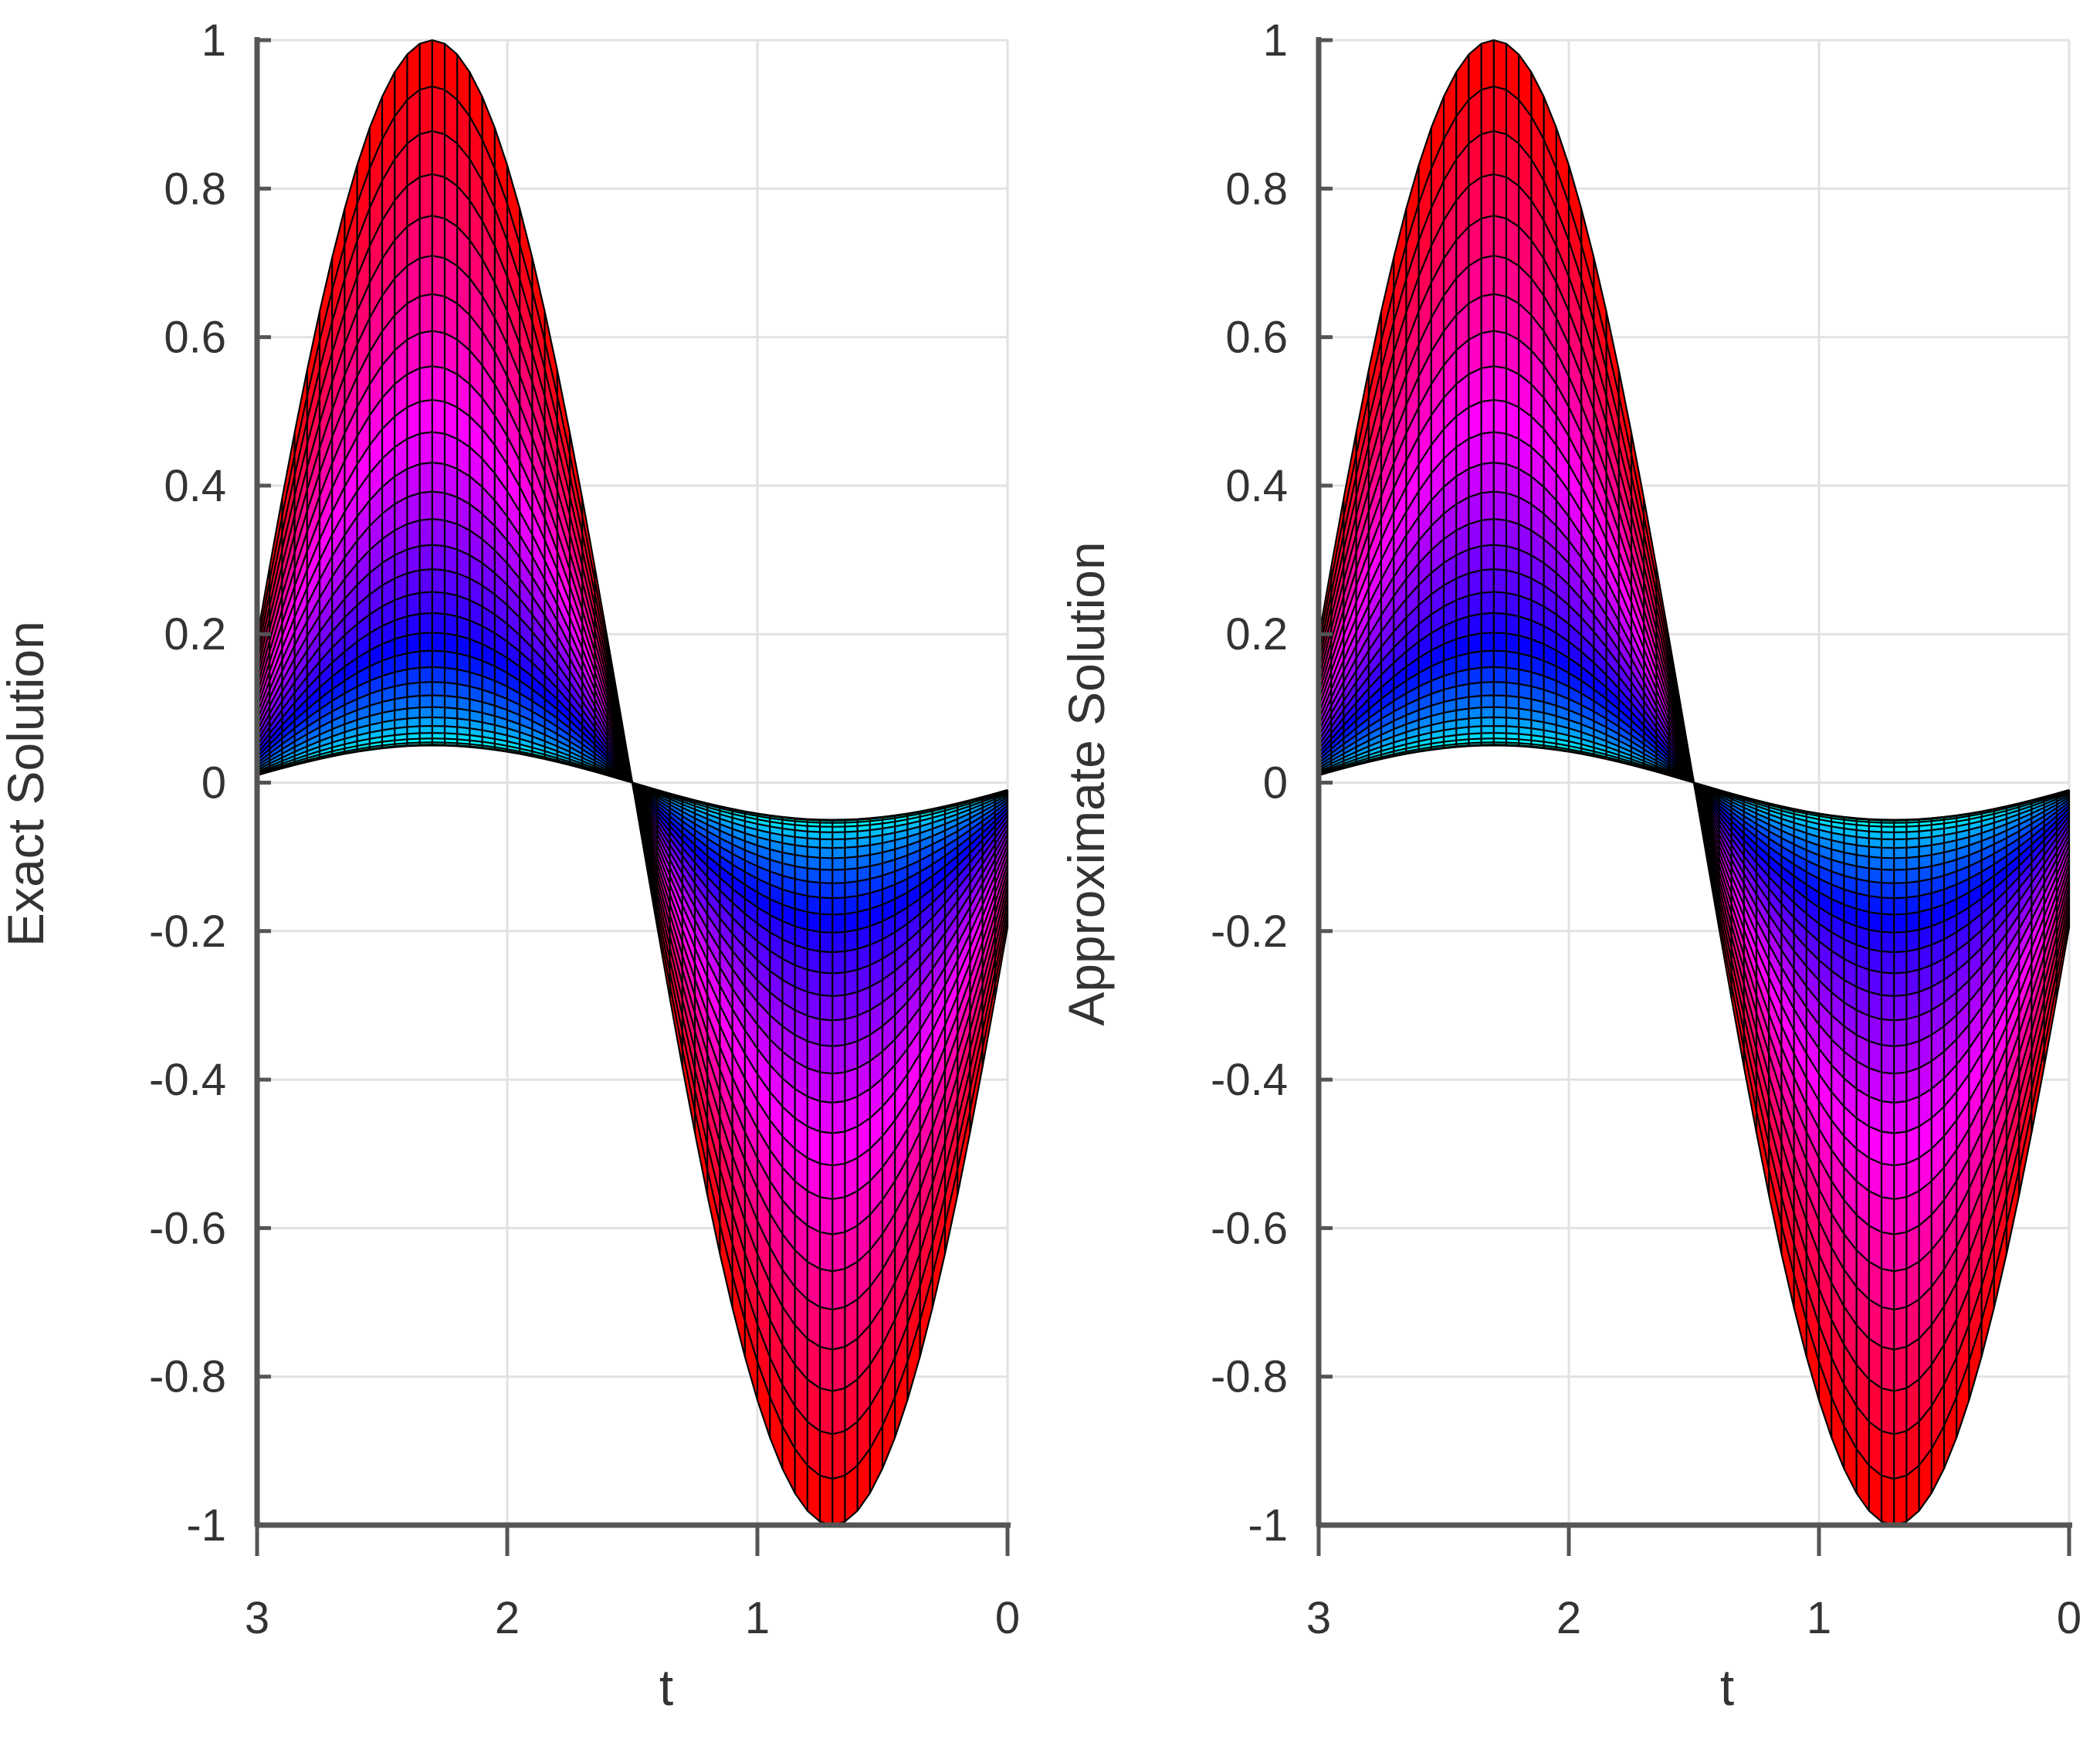  I want to click on y-axis-label: Approximate Solution, so click(1086, 783).